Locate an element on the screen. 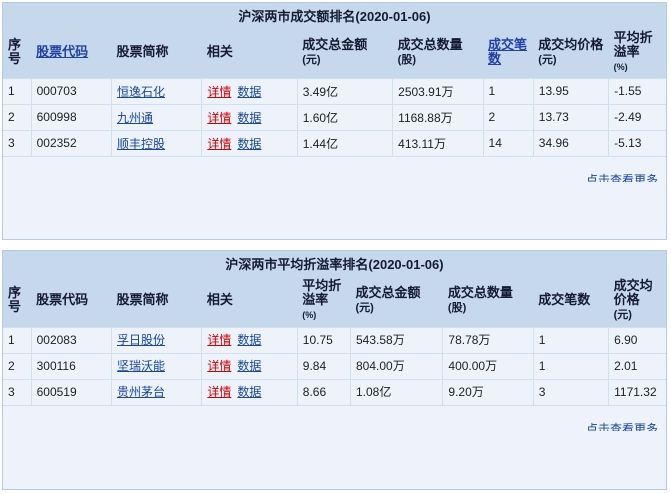 The height and width of the screenshot is (494, 671). cell-total-volume: 400.00万 is located at coordinates (488, 366).